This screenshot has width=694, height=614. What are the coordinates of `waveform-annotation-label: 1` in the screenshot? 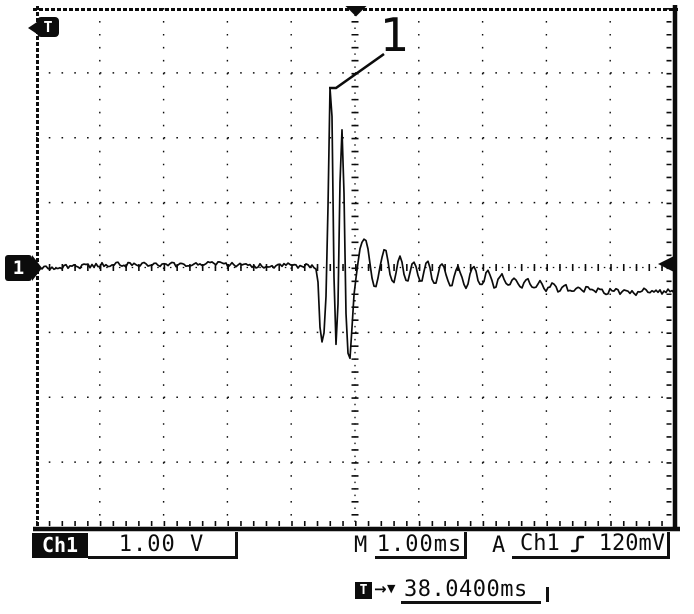 It's located at (395, 35).